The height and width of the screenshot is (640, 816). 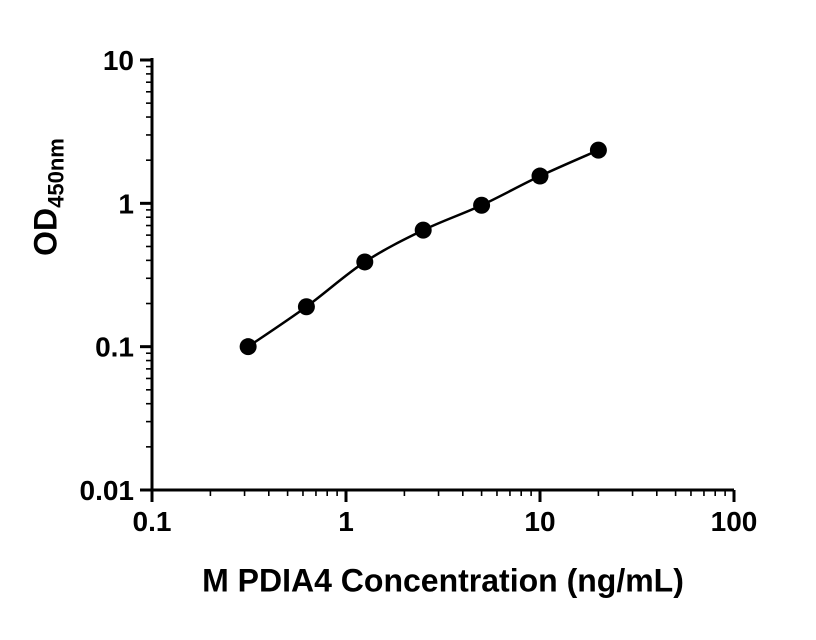 I want to click on y-axis-title: OD450nm, so click(x=48, y=197).